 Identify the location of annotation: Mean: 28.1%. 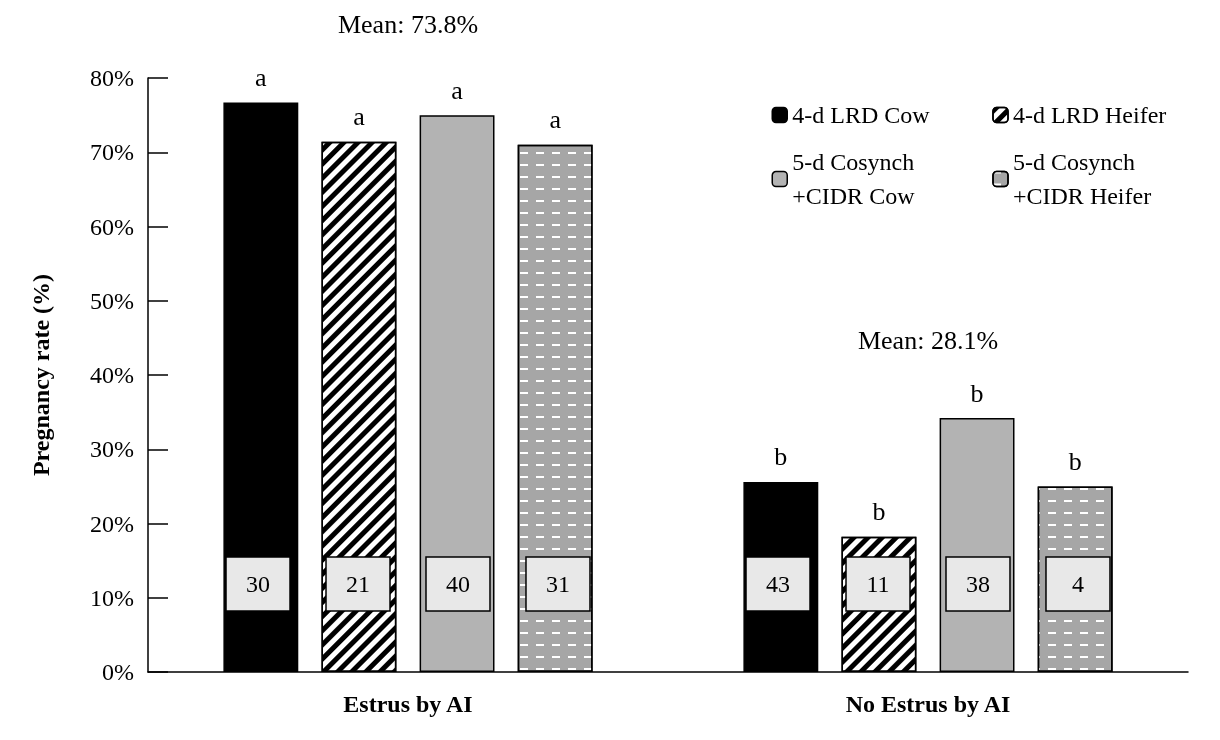
(928, 340).